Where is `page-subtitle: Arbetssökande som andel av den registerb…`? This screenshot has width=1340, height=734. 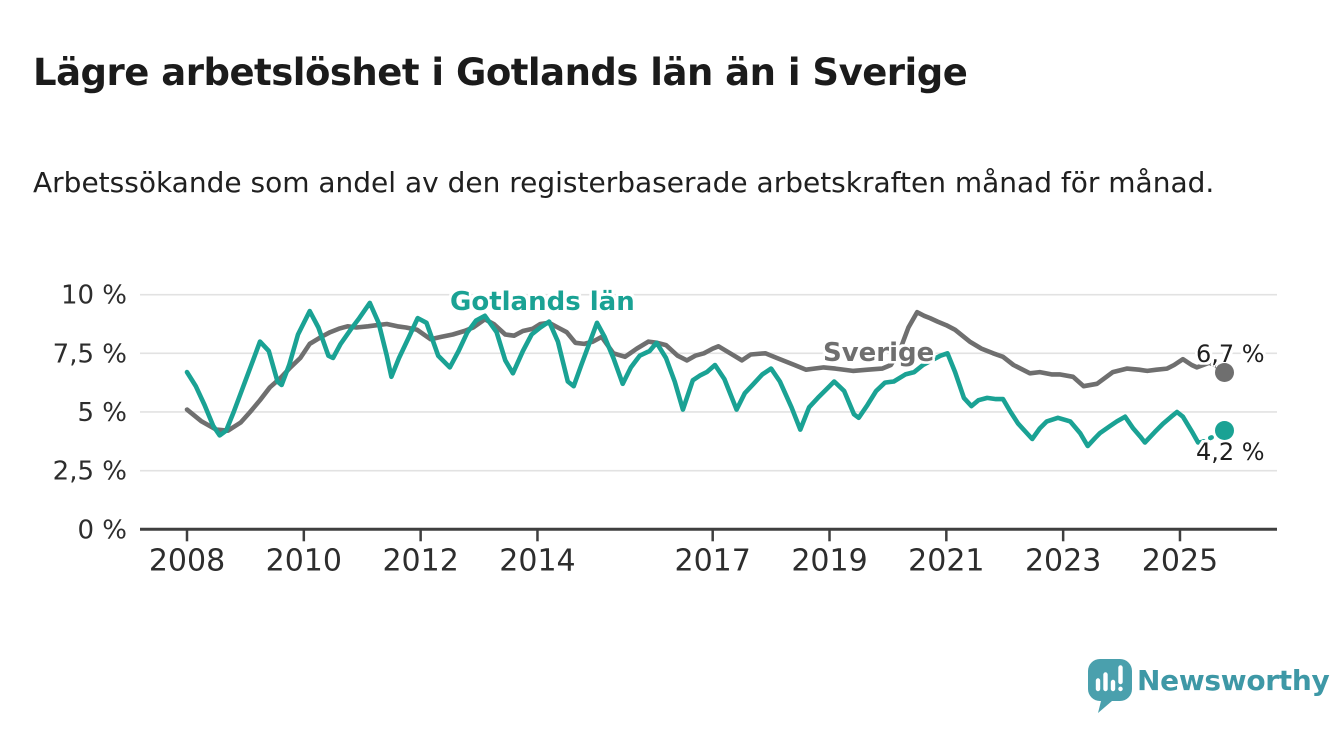
page-subtitle: Arbetssökande som andel av den registerb… is located at coordinates (624, 182).